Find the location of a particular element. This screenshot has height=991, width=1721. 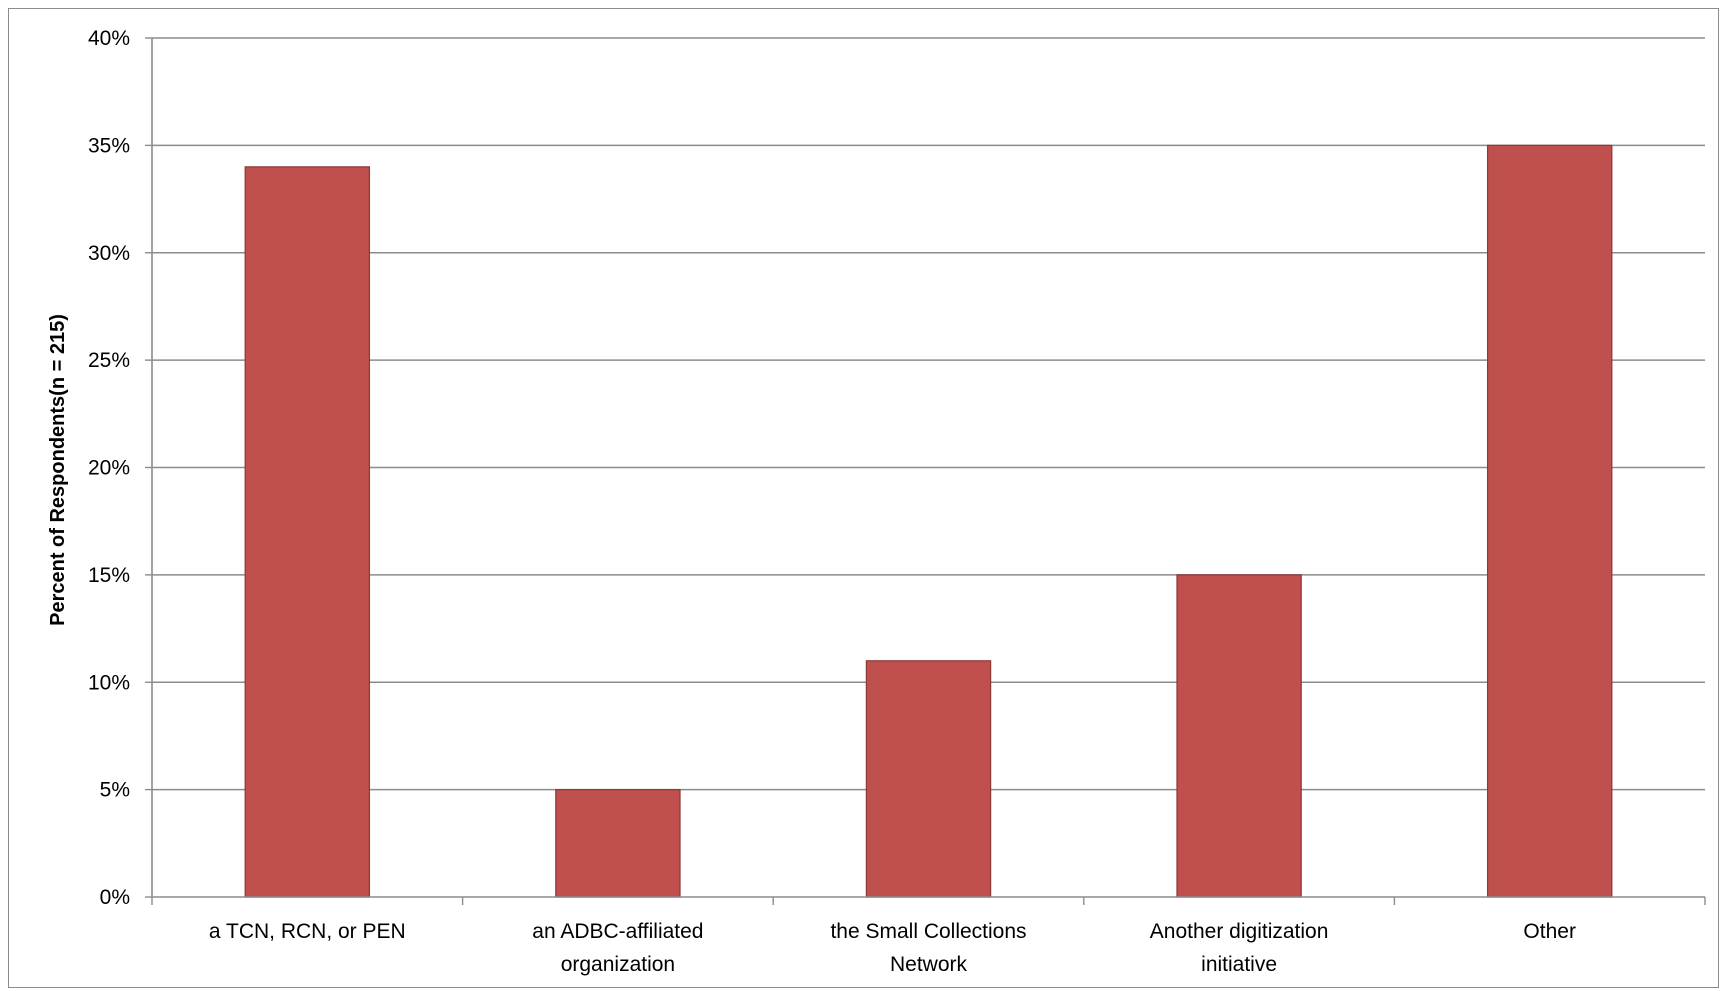

y-tick-label: 40% is located at coordinates (109, 38).